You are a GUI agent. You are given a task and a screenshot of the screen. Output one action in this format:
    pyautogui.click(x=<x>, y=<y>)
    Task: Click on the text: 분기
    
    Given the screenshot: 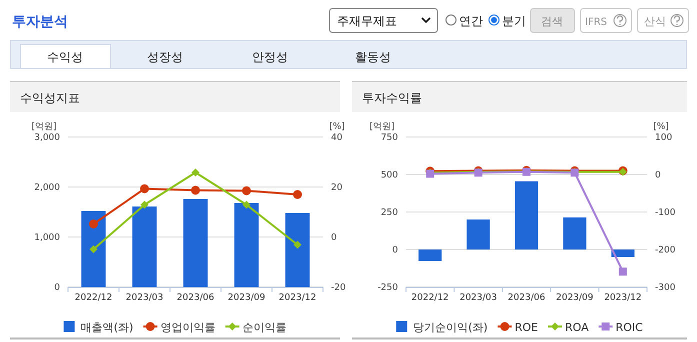 What is the action you would take?
    pyautogui.click(x=514, y=21)
    